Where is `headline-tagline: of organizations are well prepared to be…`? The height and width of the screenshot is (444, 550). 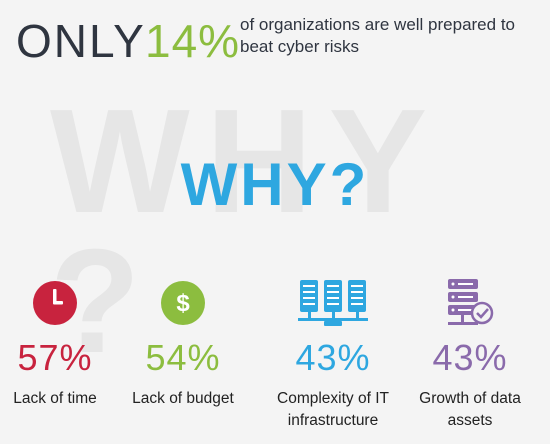
headline-tagline: of organizations are well prepared to be… is located at coordinates (377, 35).